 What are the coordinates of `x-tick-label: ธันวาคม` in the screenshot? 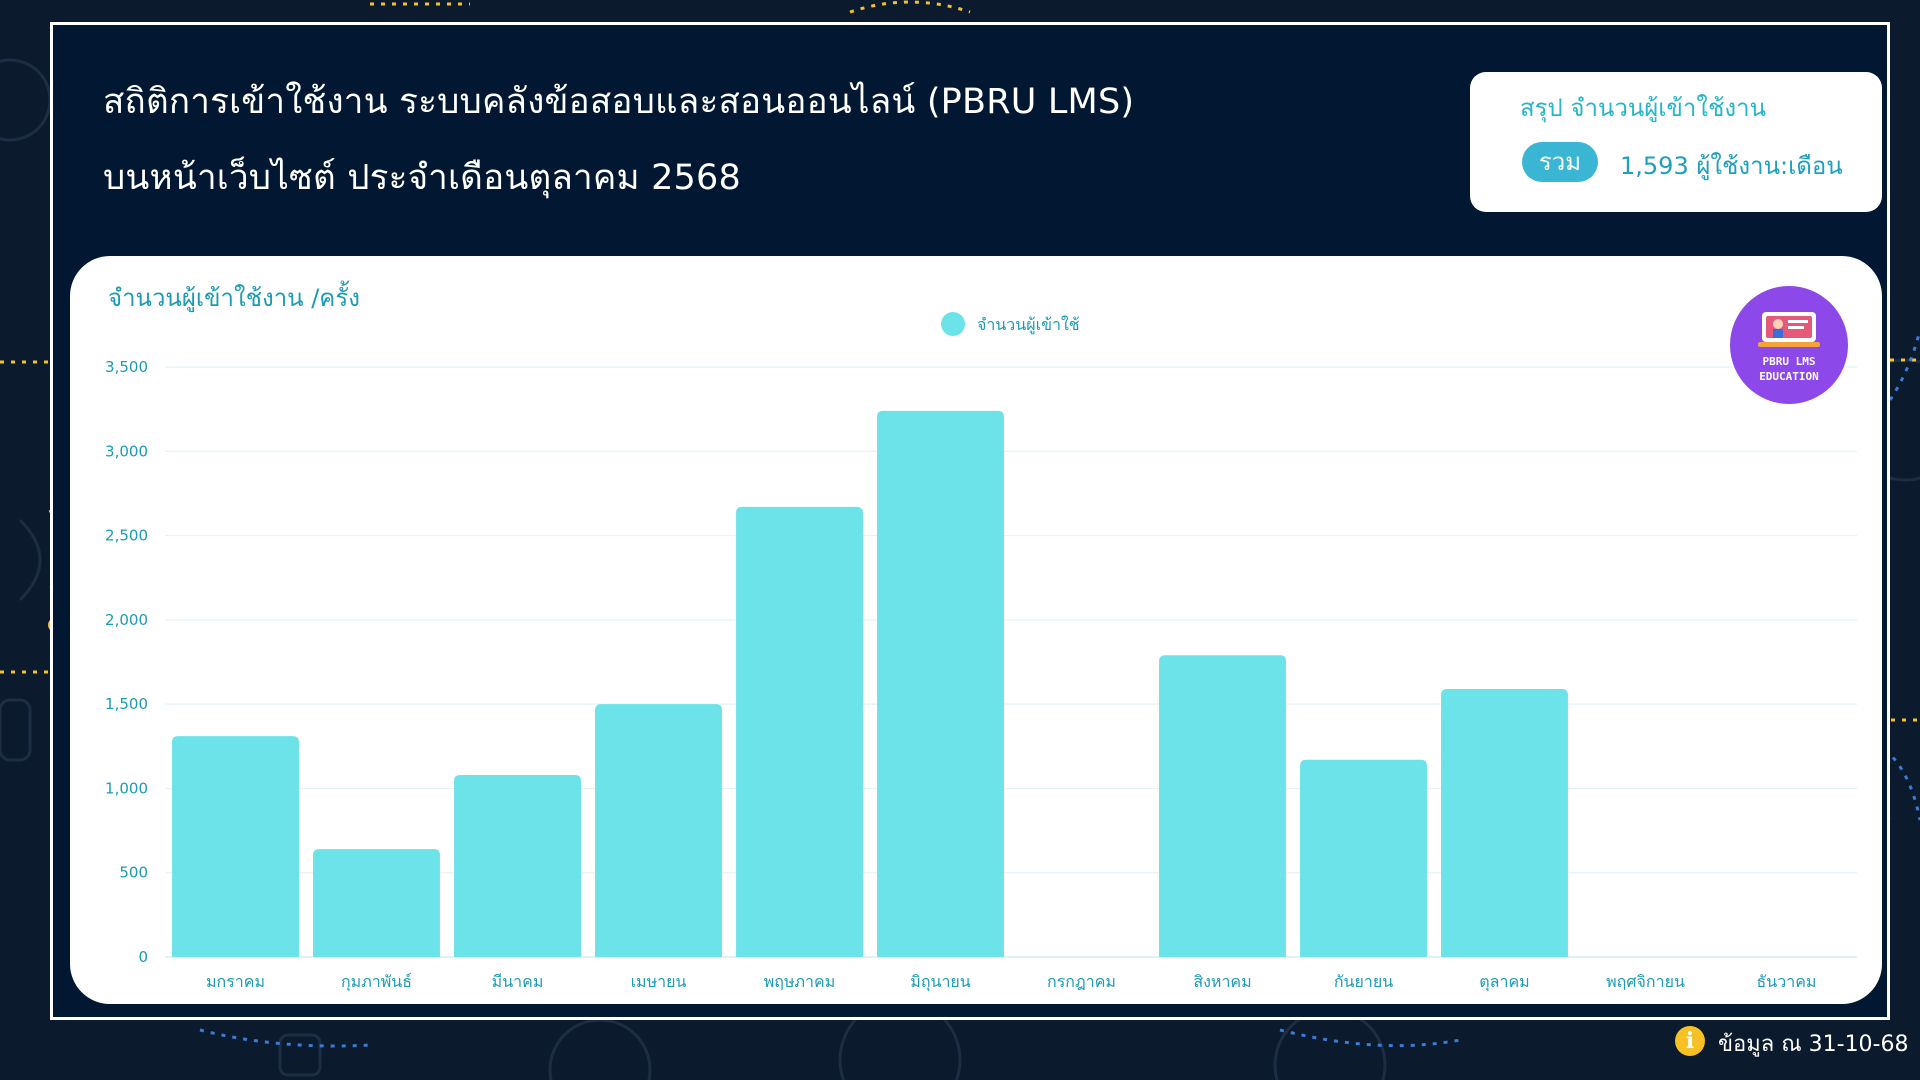 It's located at (1787, 981).